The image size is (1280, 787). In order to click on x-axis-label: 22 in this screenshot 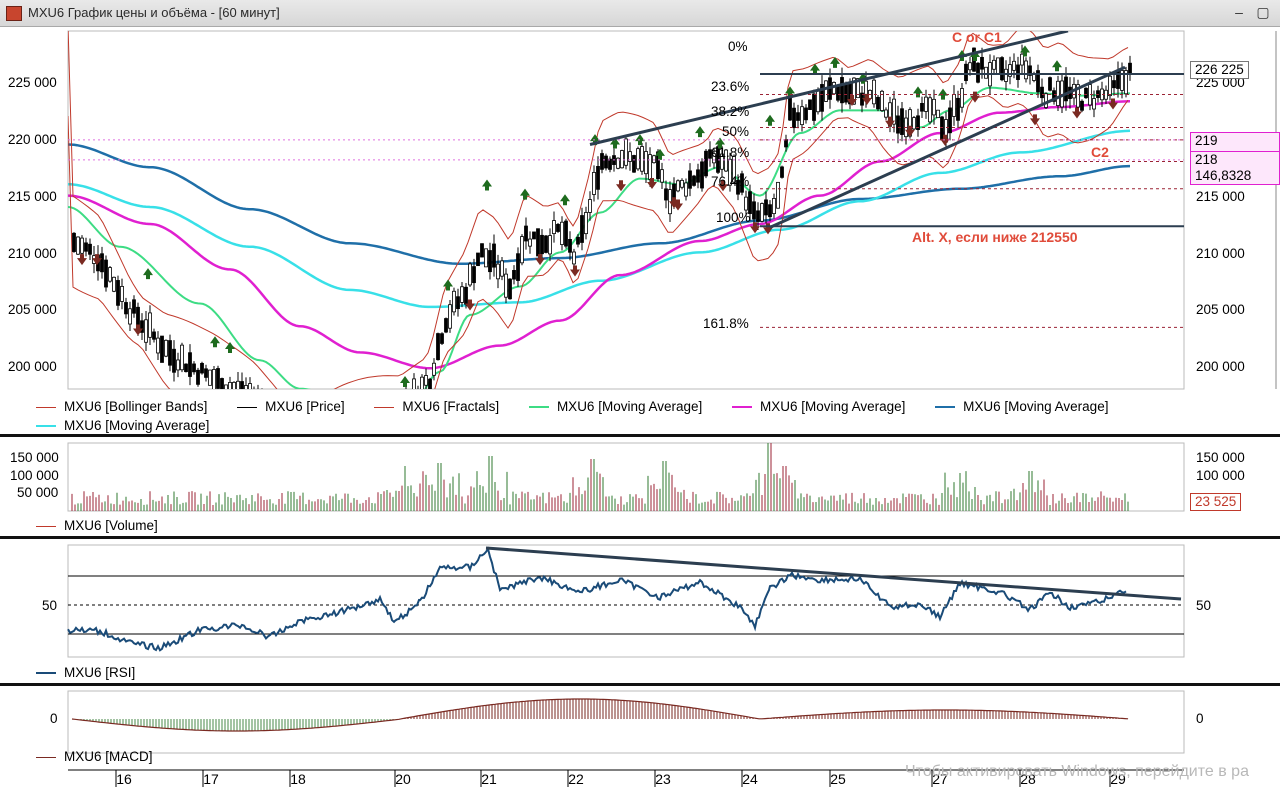, I will do `click(576, 779)`.